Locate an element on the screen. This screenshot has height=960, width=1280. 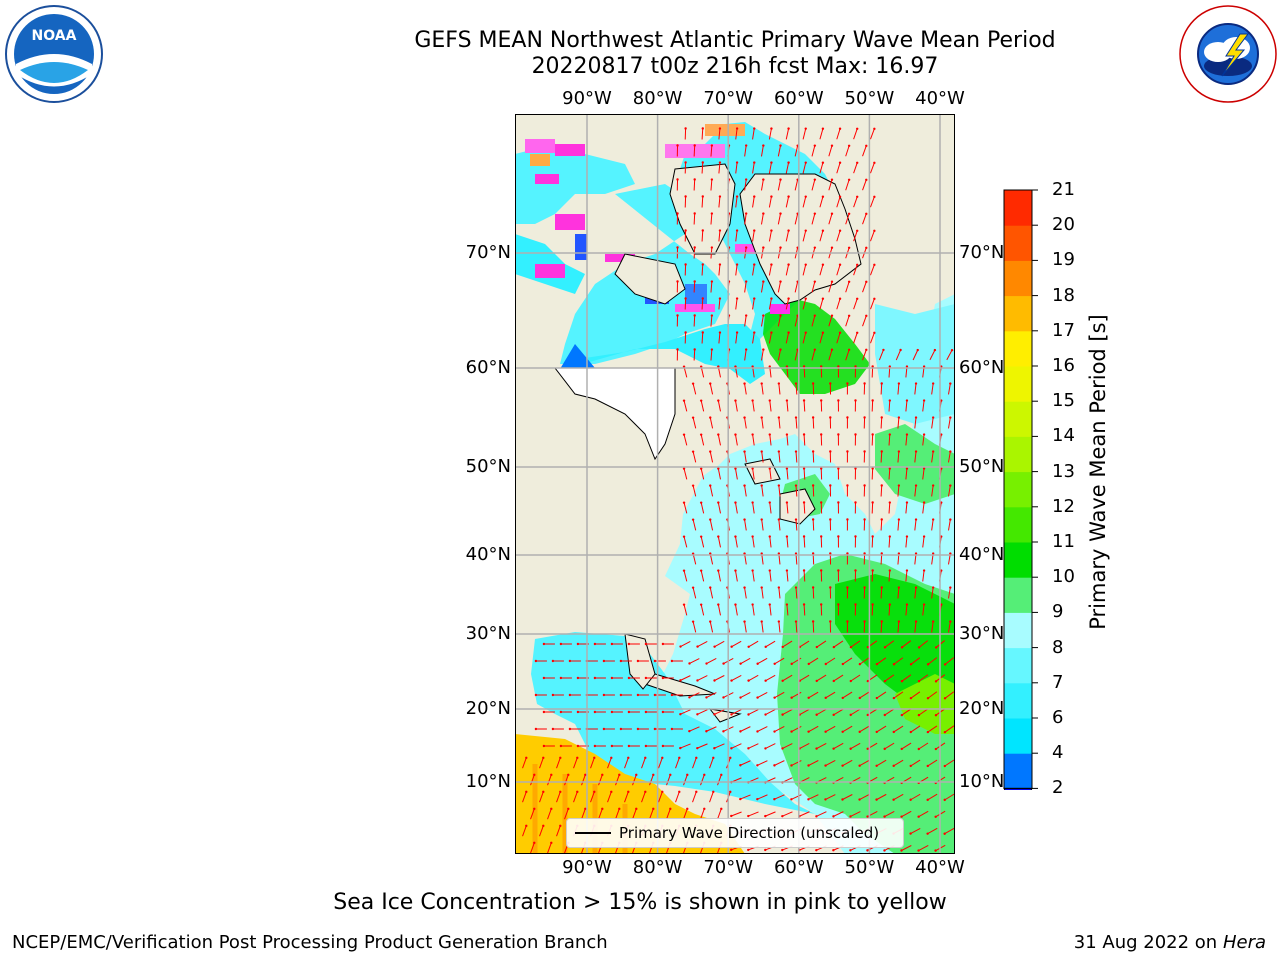
colorbar-tick-label: 9 is located at coordinates (1058, 612).